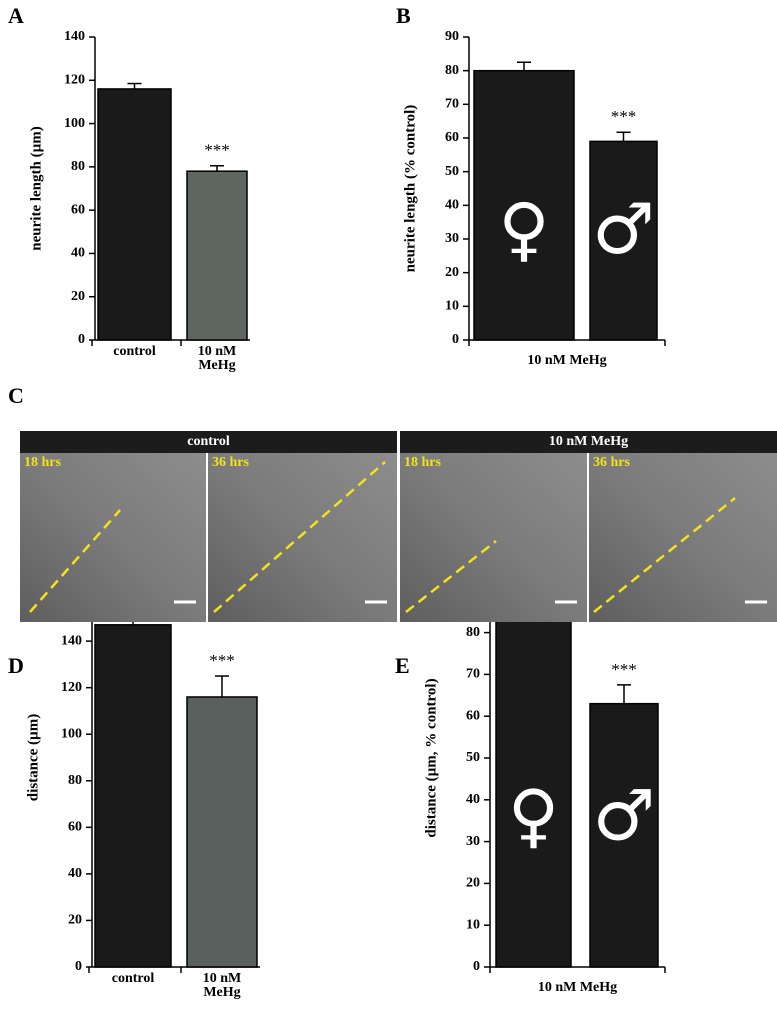 Image resolution: width=777 pixels, height=1036 pixels. What do you see at coordinates (452, 36) in the screenshot?
I see `y-tick-label: 90` at bounding box center [452, 36].